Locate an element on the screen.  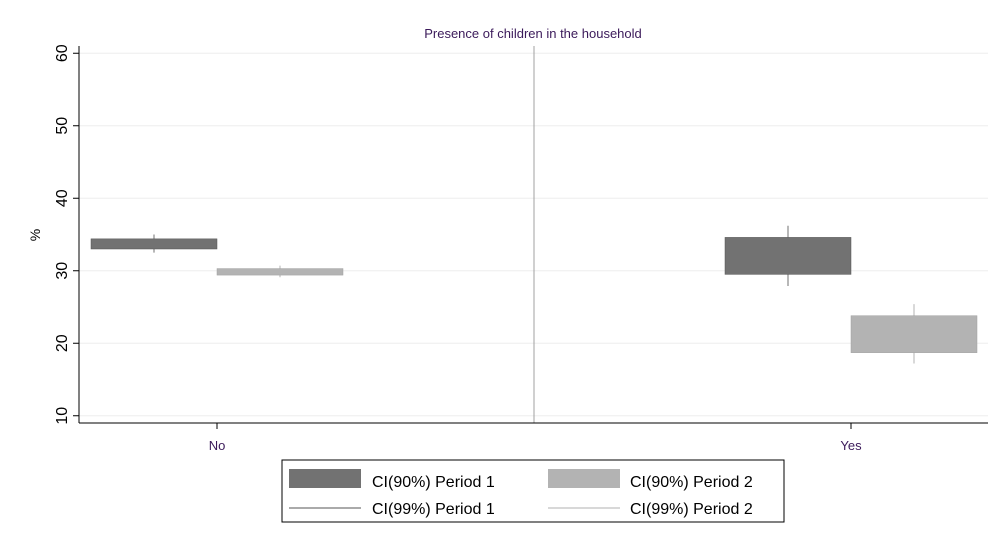
y-tick-label-60: 60 is located at coordinates (62, 53).